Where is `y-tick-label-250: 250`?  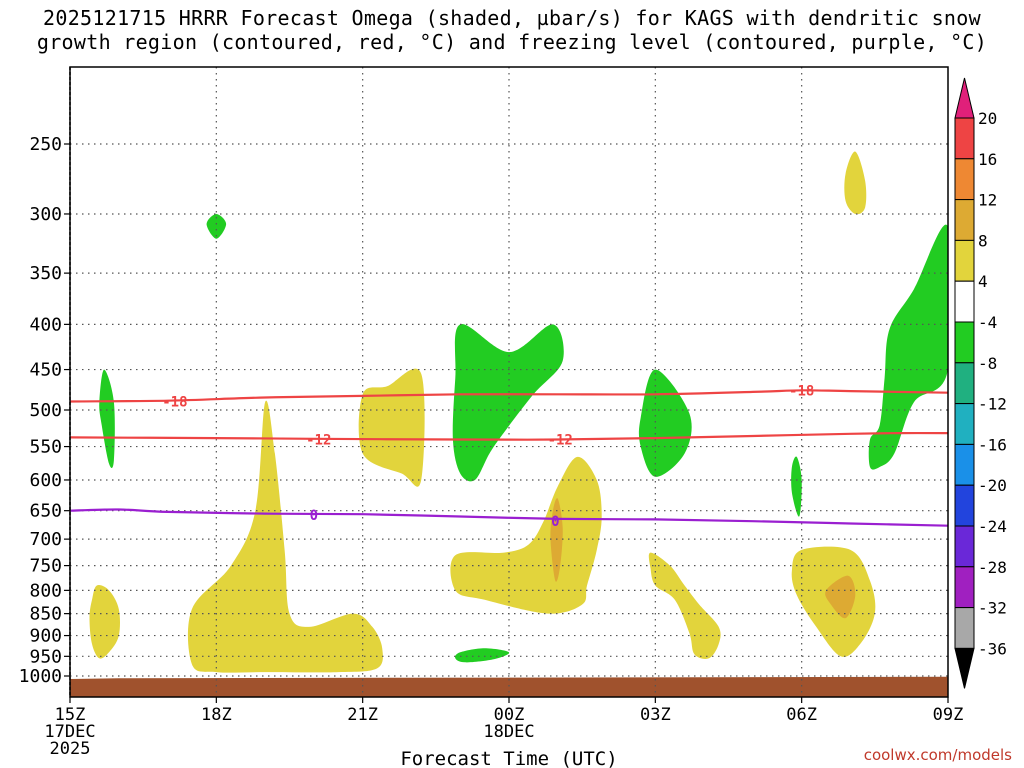 y-tick-label-250: 250 is located at coordinates (45, 144).